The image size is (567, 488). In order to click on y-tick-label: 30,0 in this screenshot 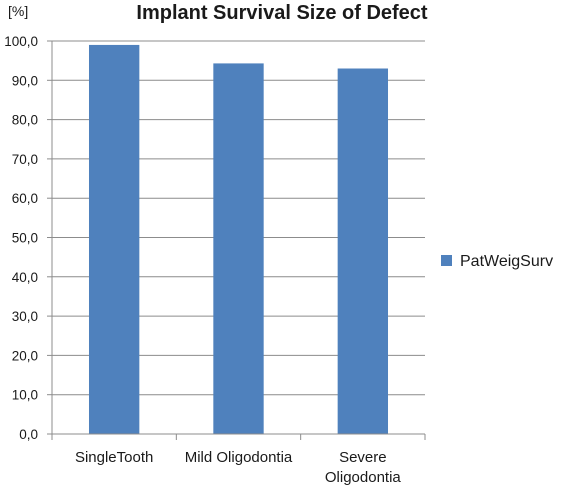, I will do `click(25, 316)`.